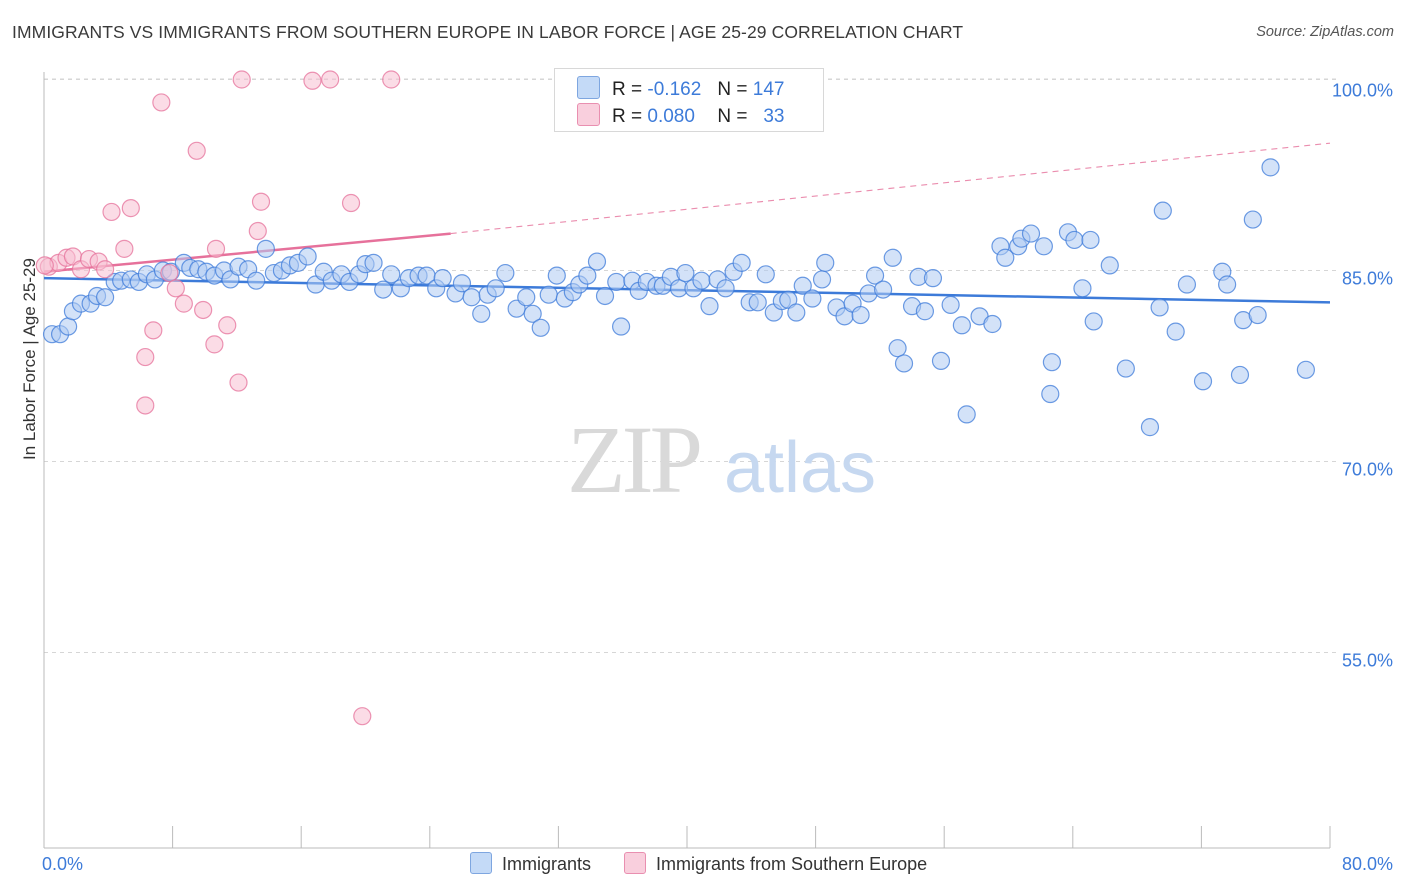 The image size is (1406, 892). Describe the element at coordinates (547, 864) in the screenshot. I see `legend-label-immigrants: Immigrants` at that location.